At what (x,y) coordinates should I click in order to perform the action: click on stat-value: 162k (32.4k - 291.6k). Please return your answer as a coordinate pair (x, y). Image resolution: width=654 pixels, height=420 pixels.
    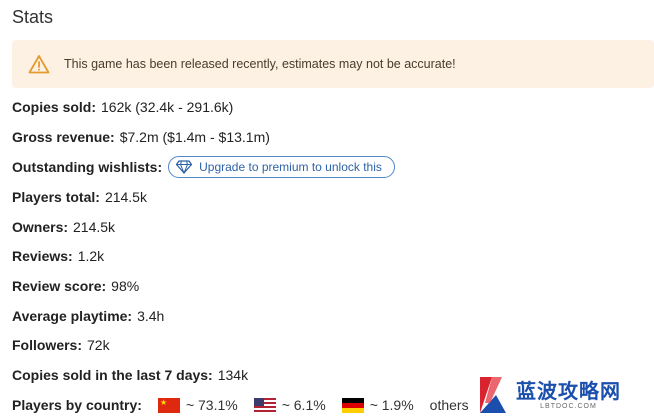
    Looking at the image, I should click on (167, 107).